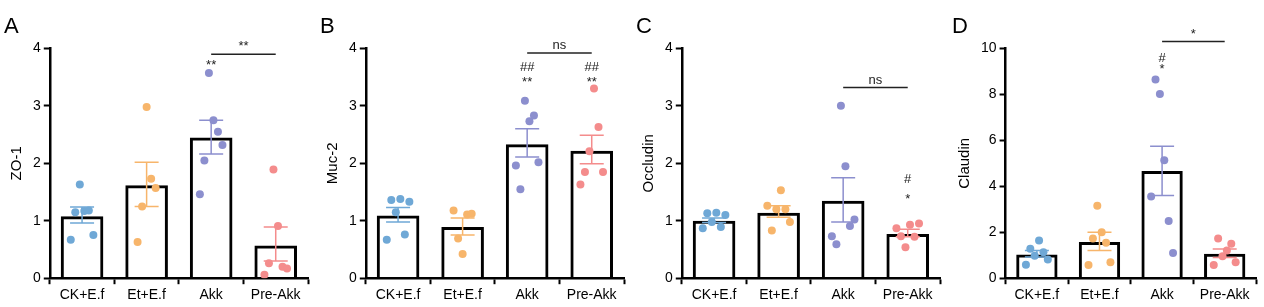  I want to click on chart-title: B, so click(327, 26).